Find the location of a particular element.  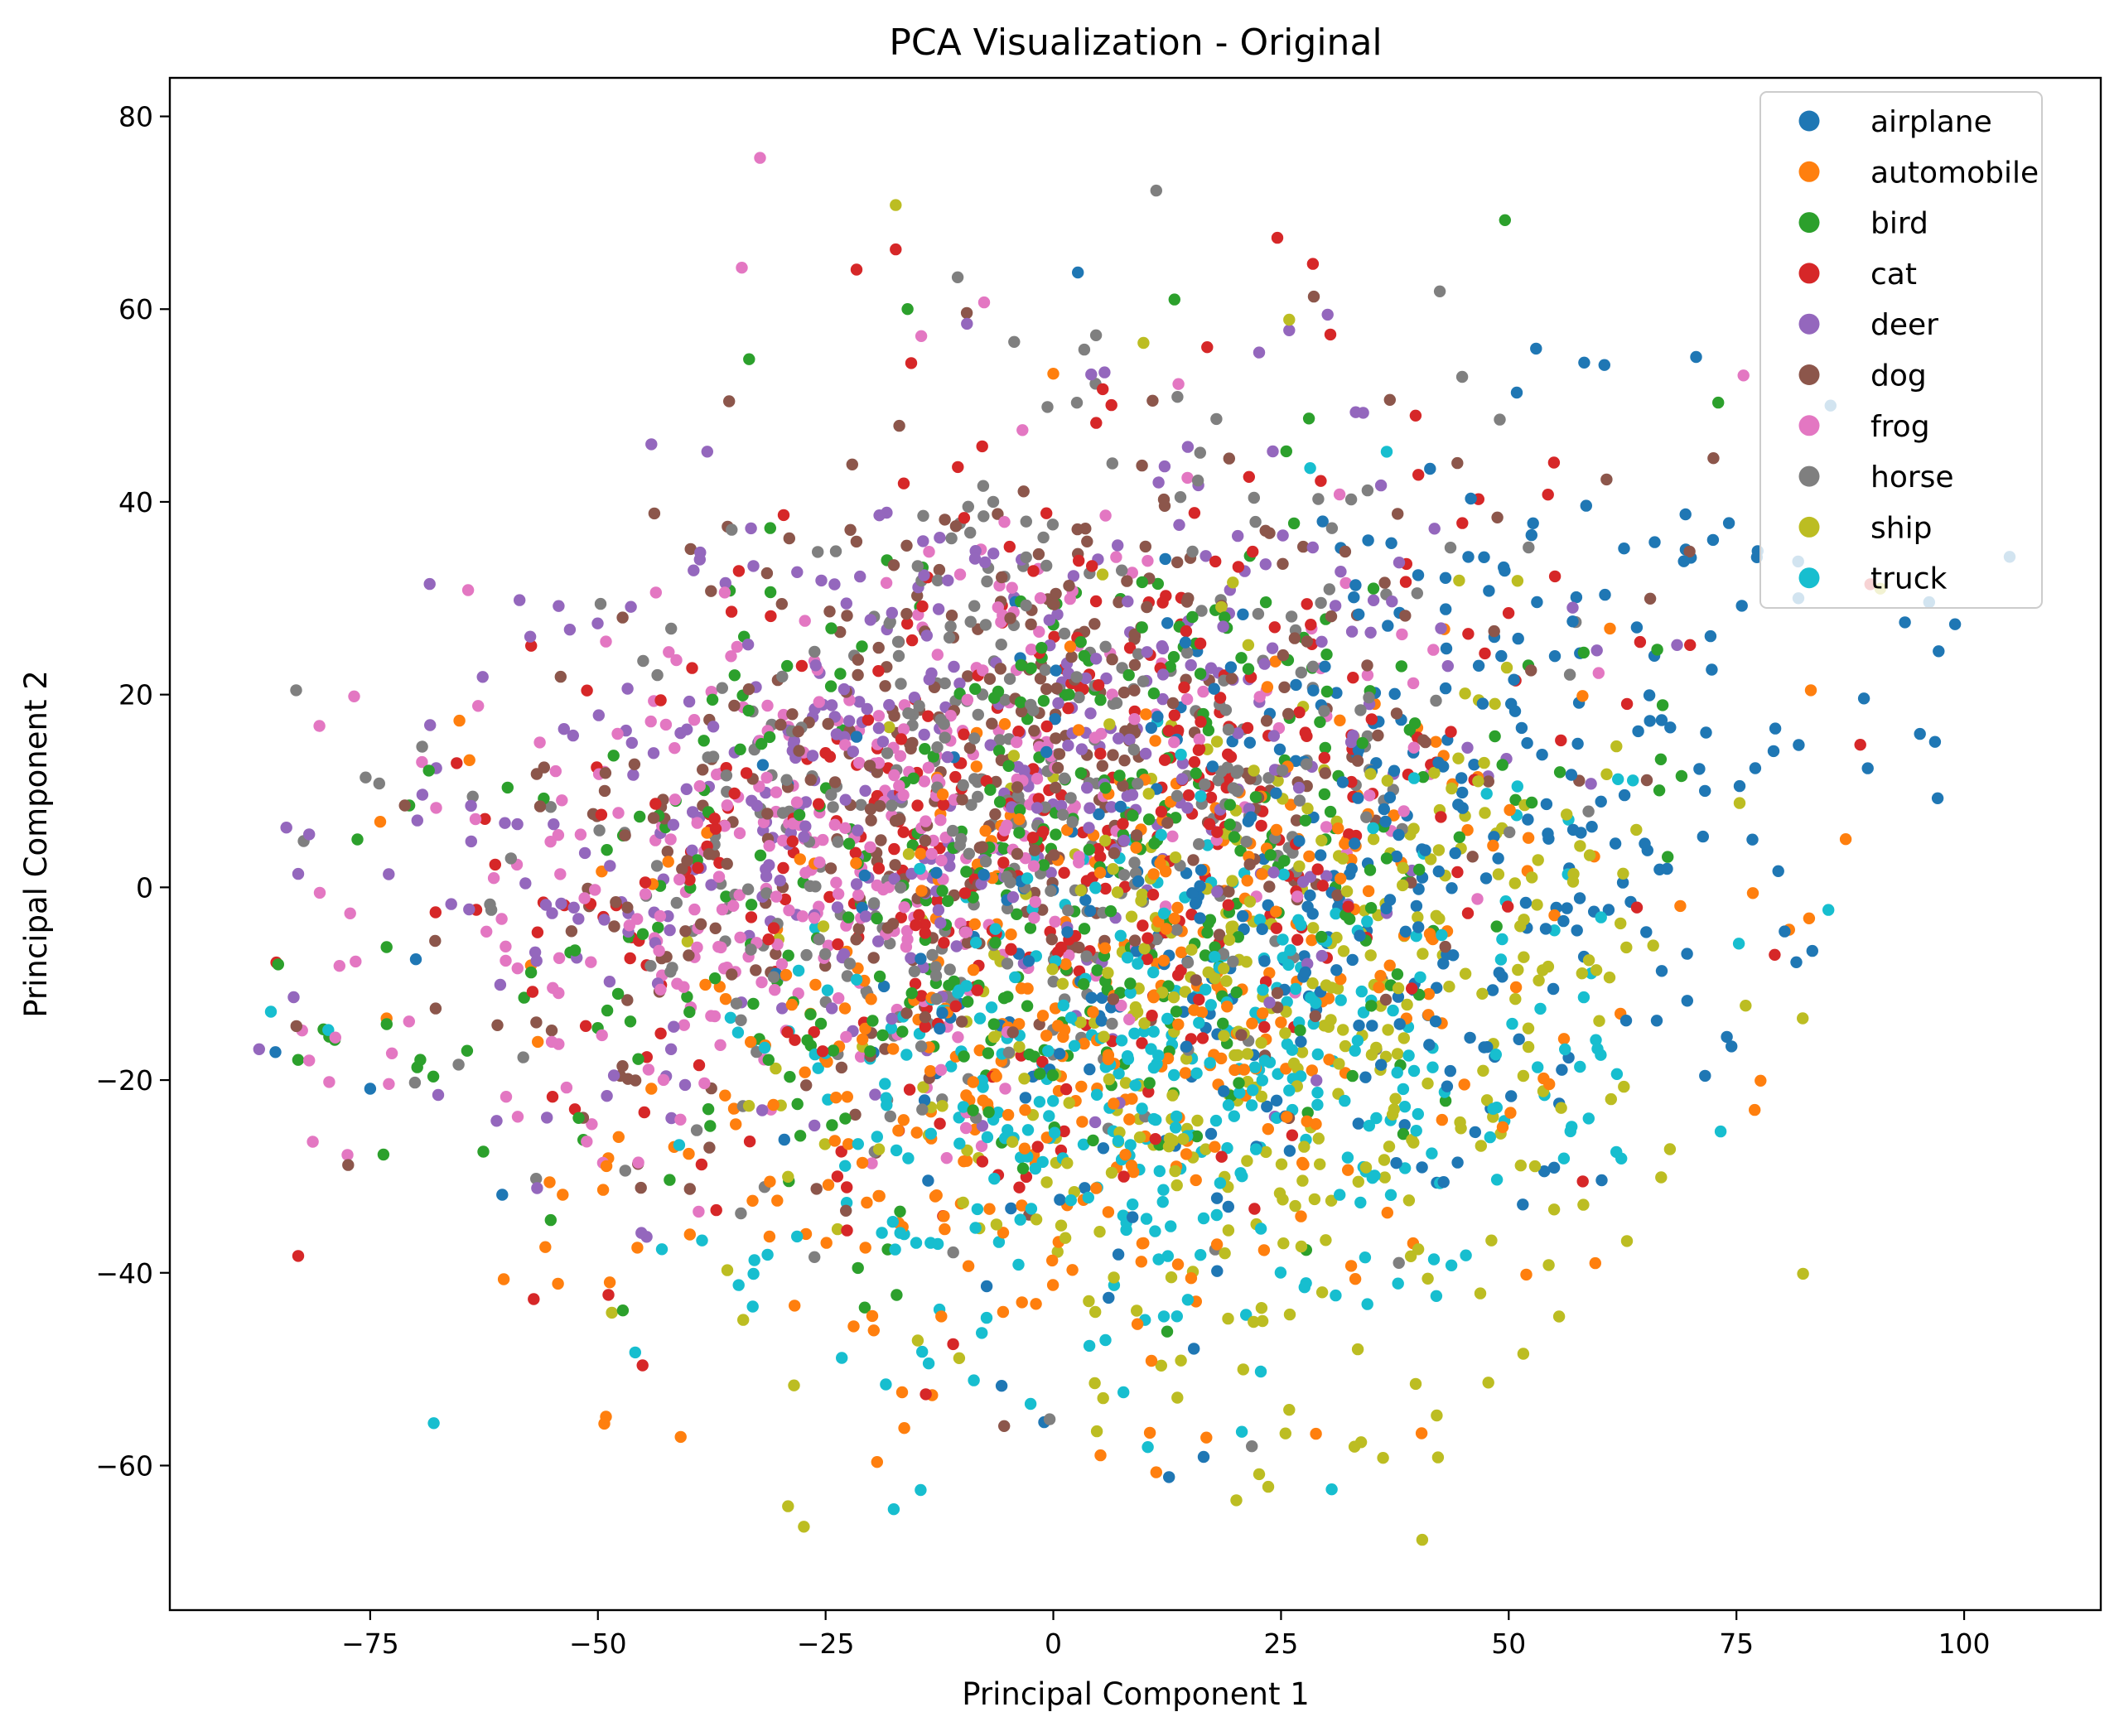

y-tick-label: −40 is located at coordinates (124, 1274).